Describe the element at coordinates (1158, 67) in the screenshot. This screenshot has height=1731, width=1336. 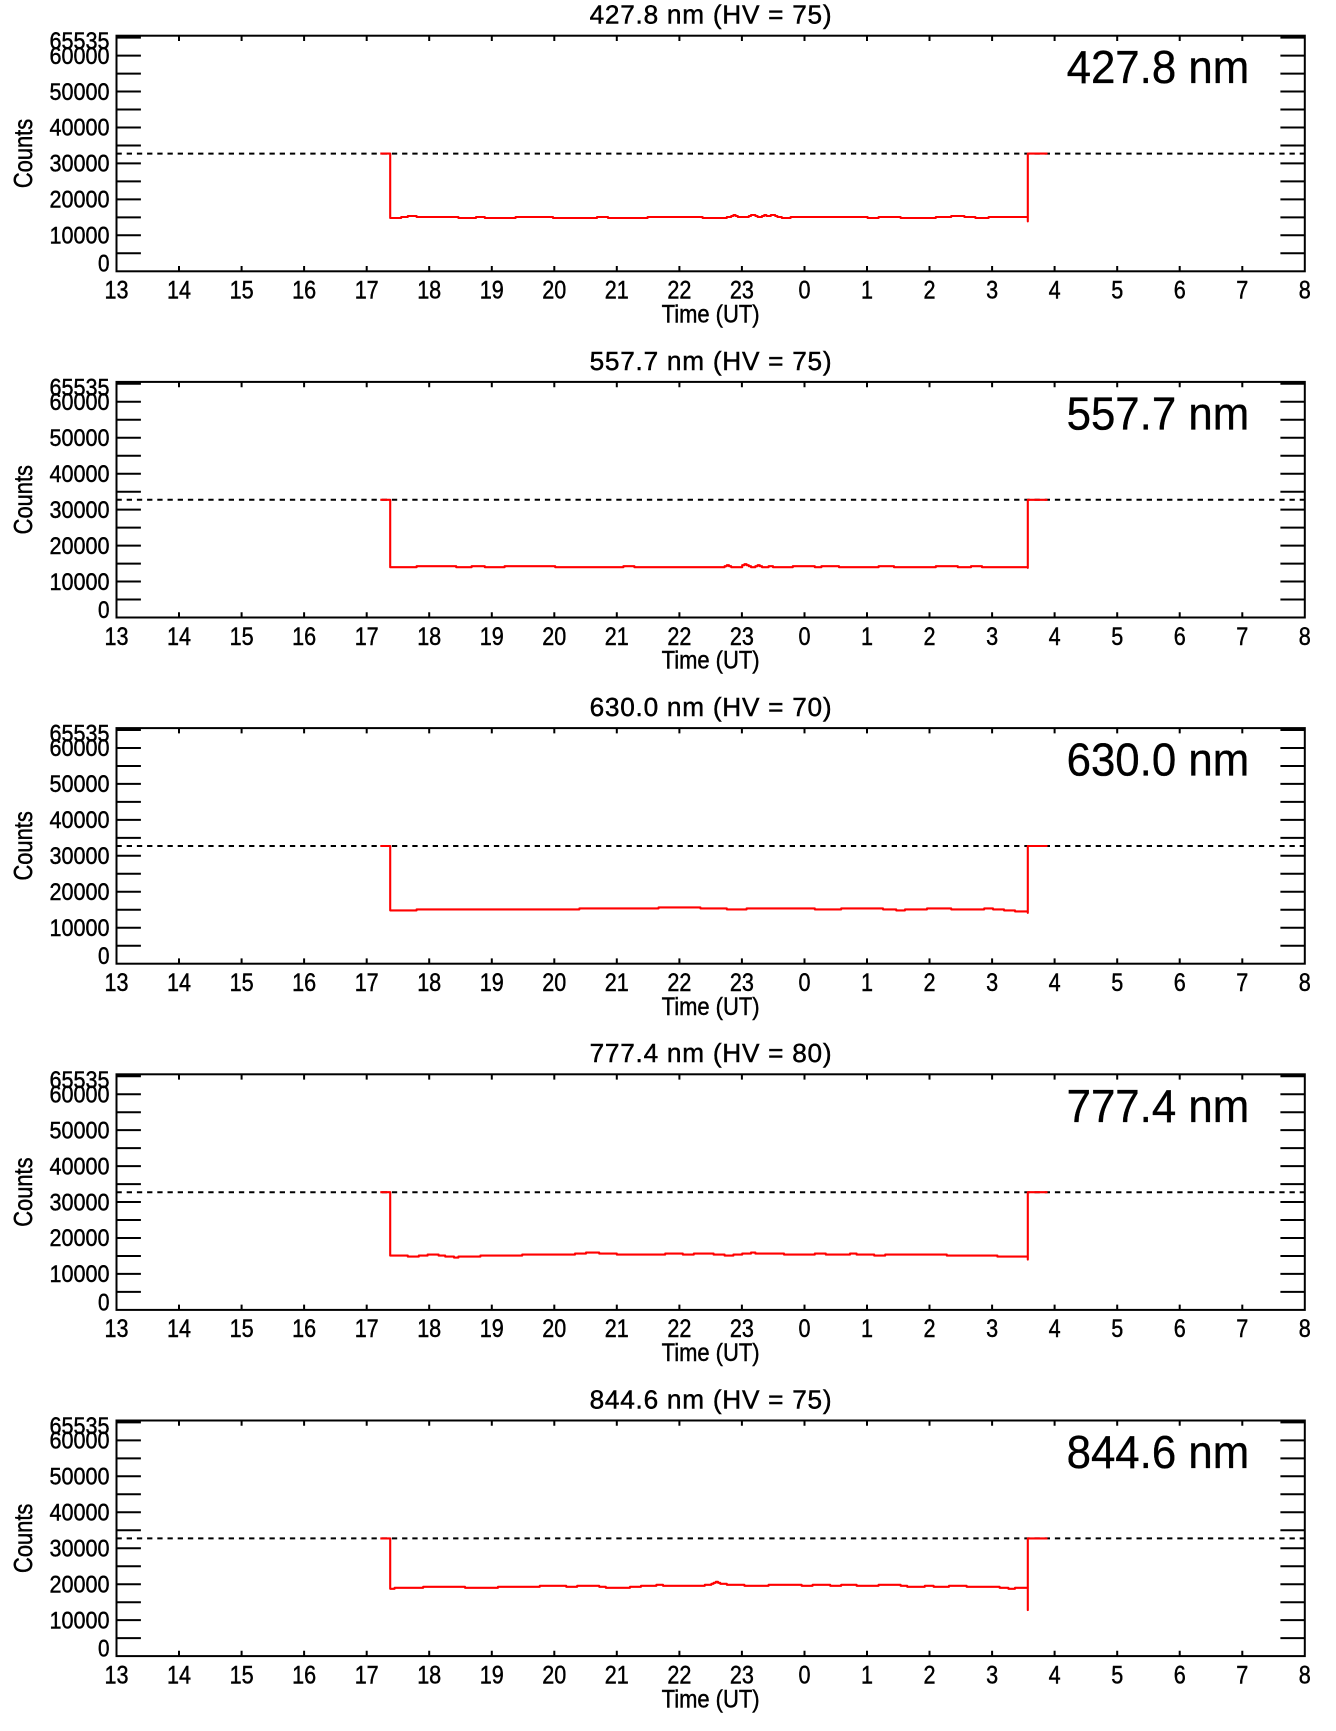
I see `svg-text: 427.8 nm` at that location.